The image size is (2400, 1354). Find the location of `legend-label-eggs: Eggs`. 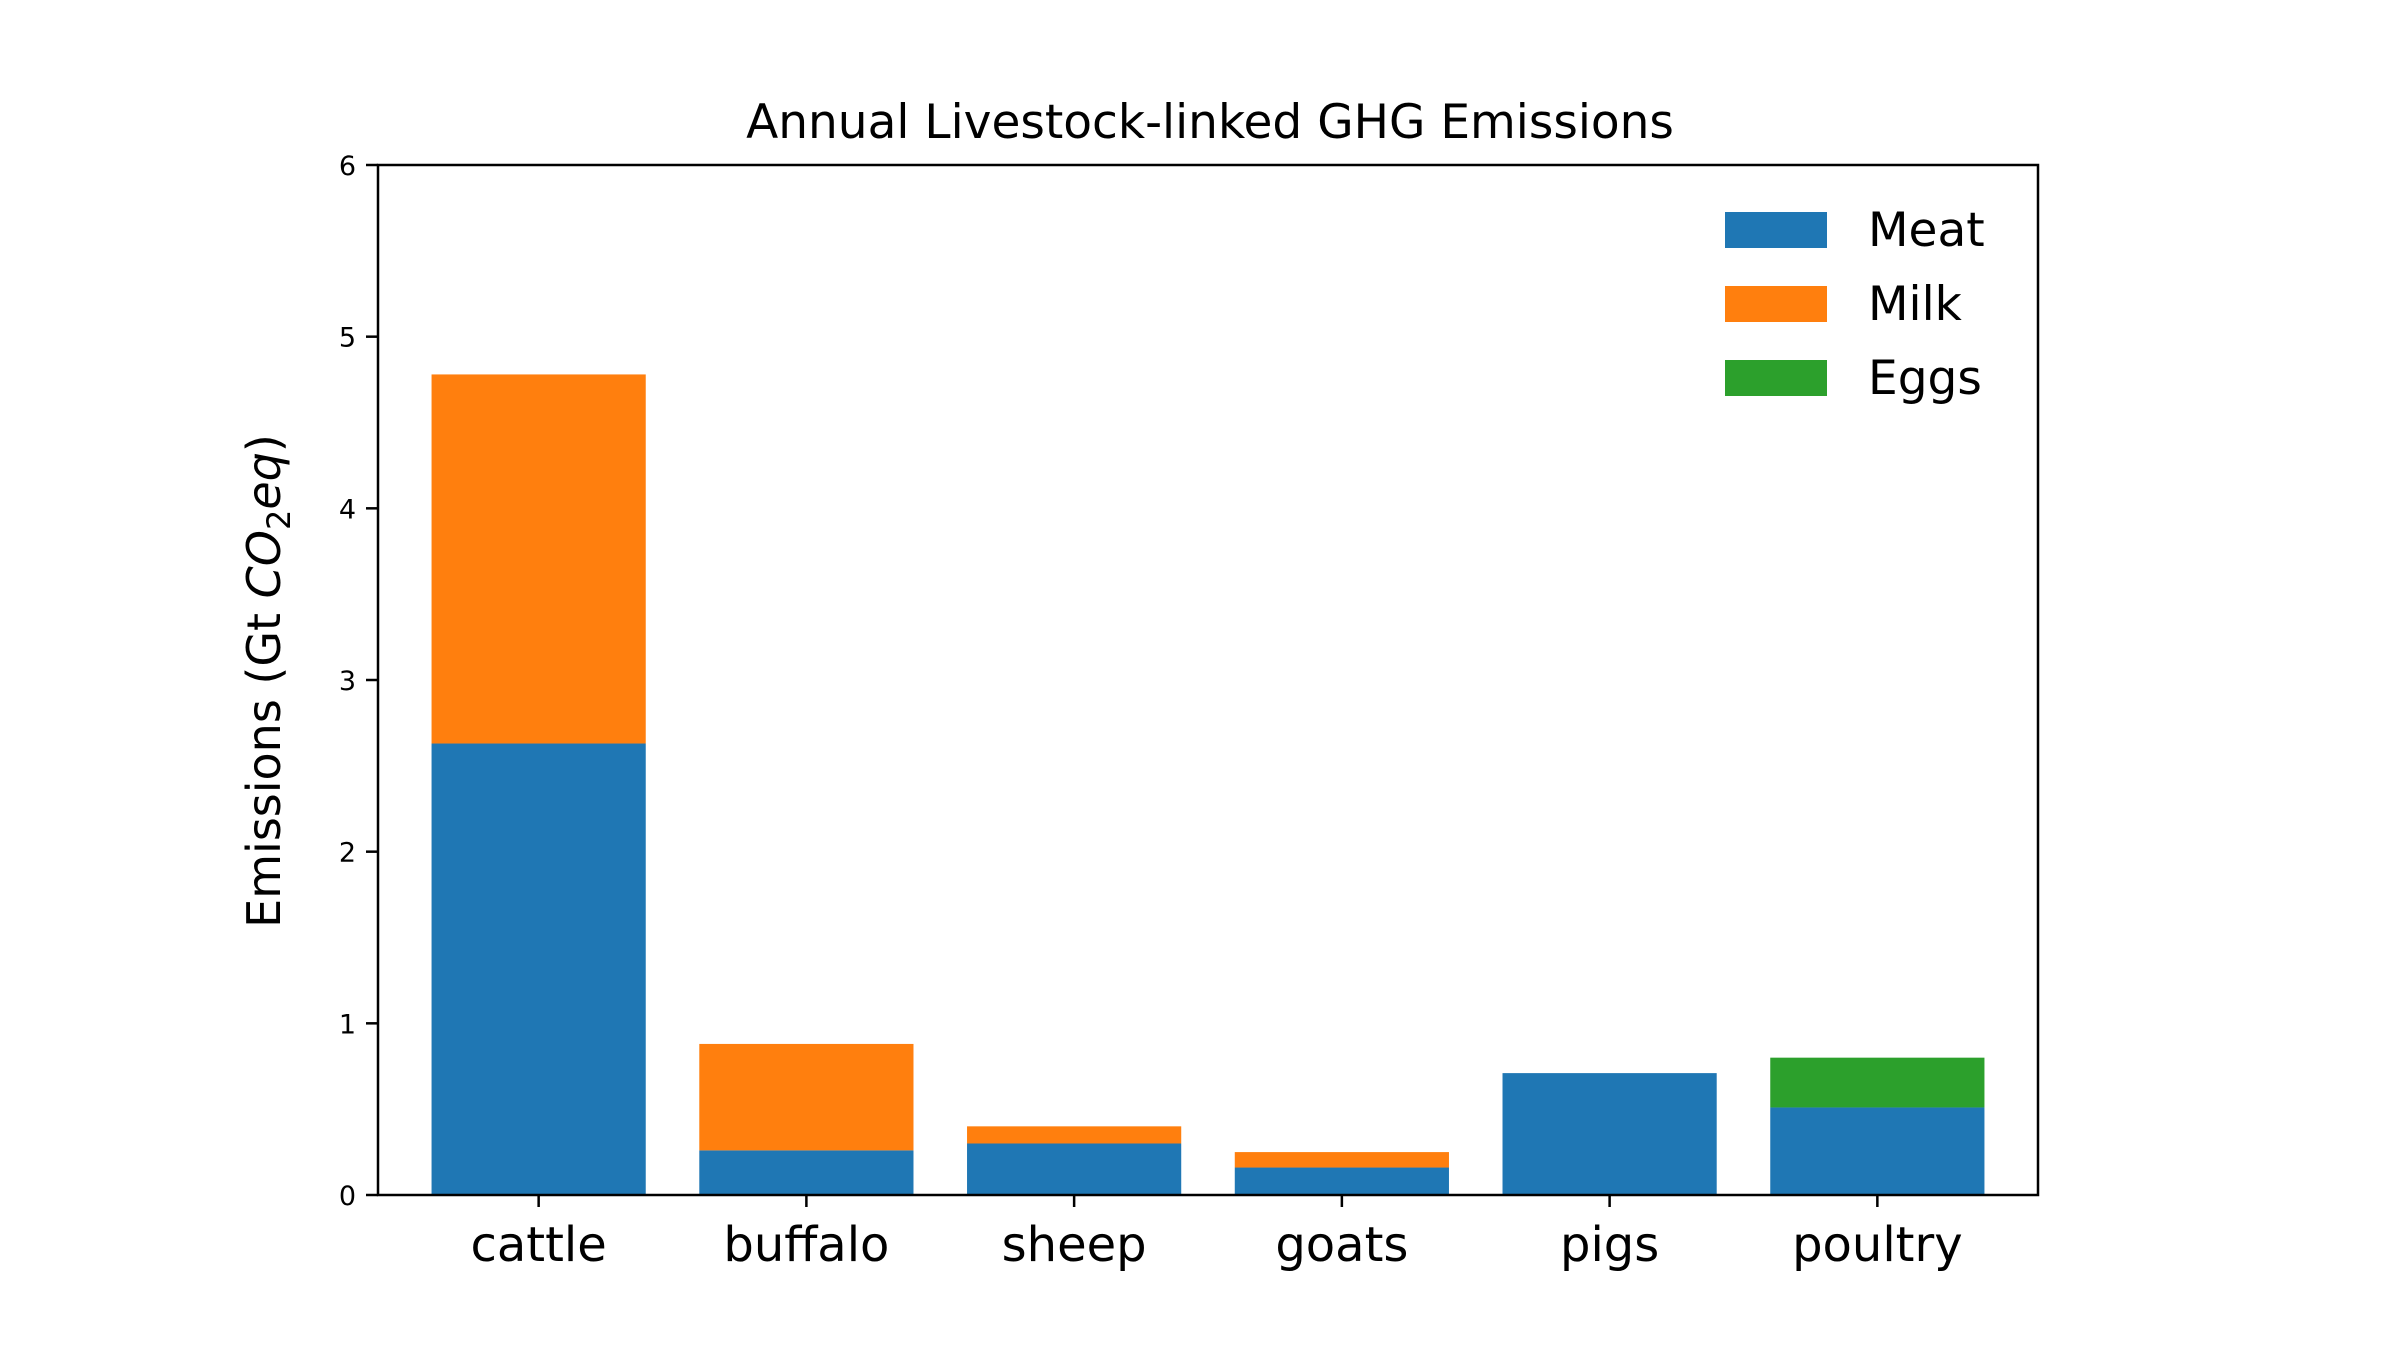

legend-label-eggs: Eggs is located at coordinates (1925, 378).